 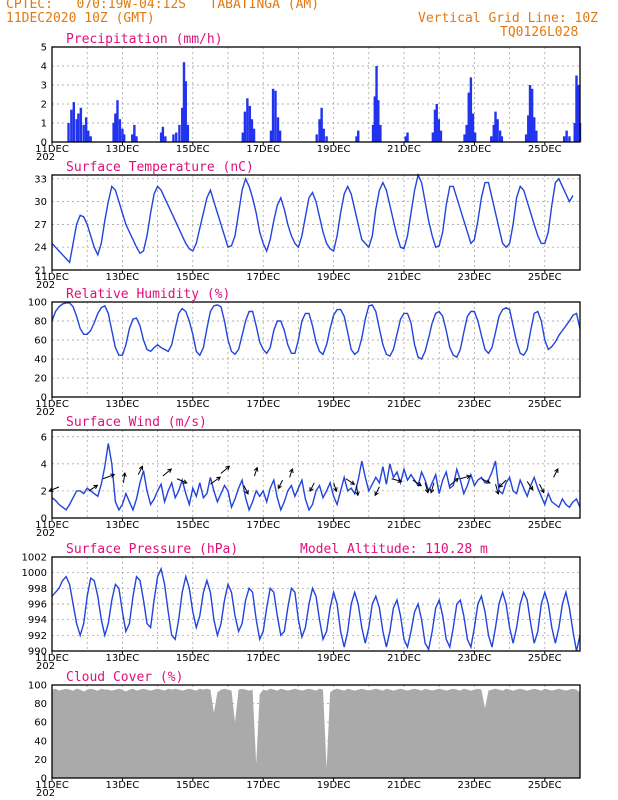 I want to click on y-tick-label: 990, so click(x=37, y=652).